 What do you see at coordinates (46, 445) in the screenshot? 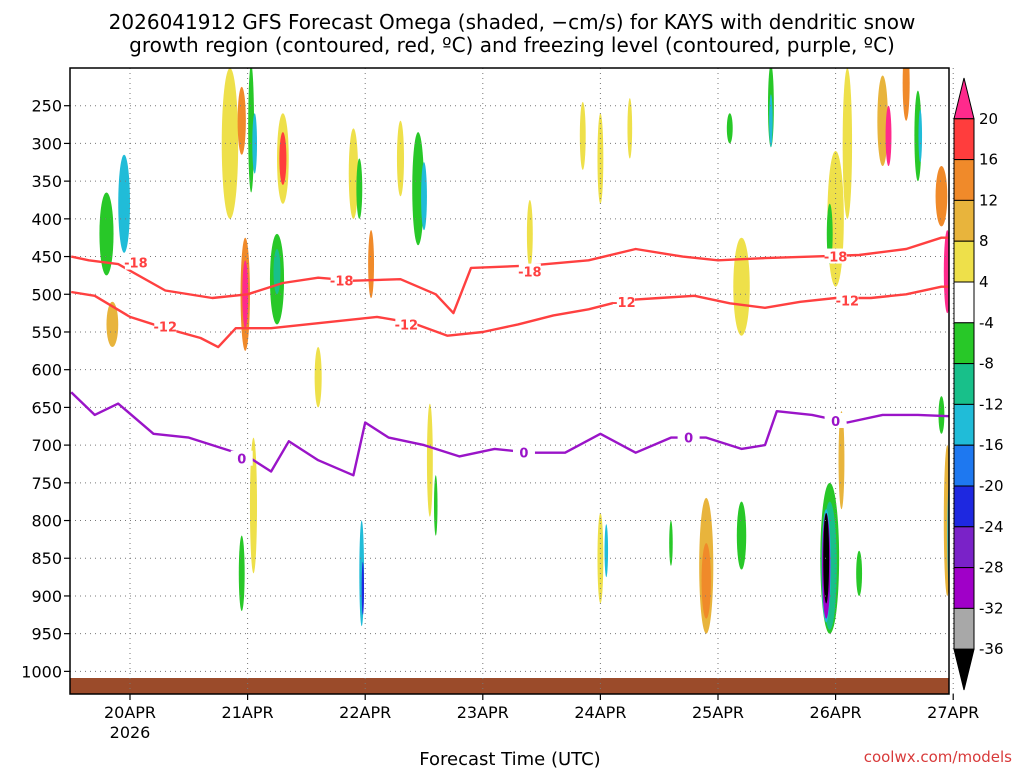
I see `y-tick-label: 700` at bounding box center [46, 445].